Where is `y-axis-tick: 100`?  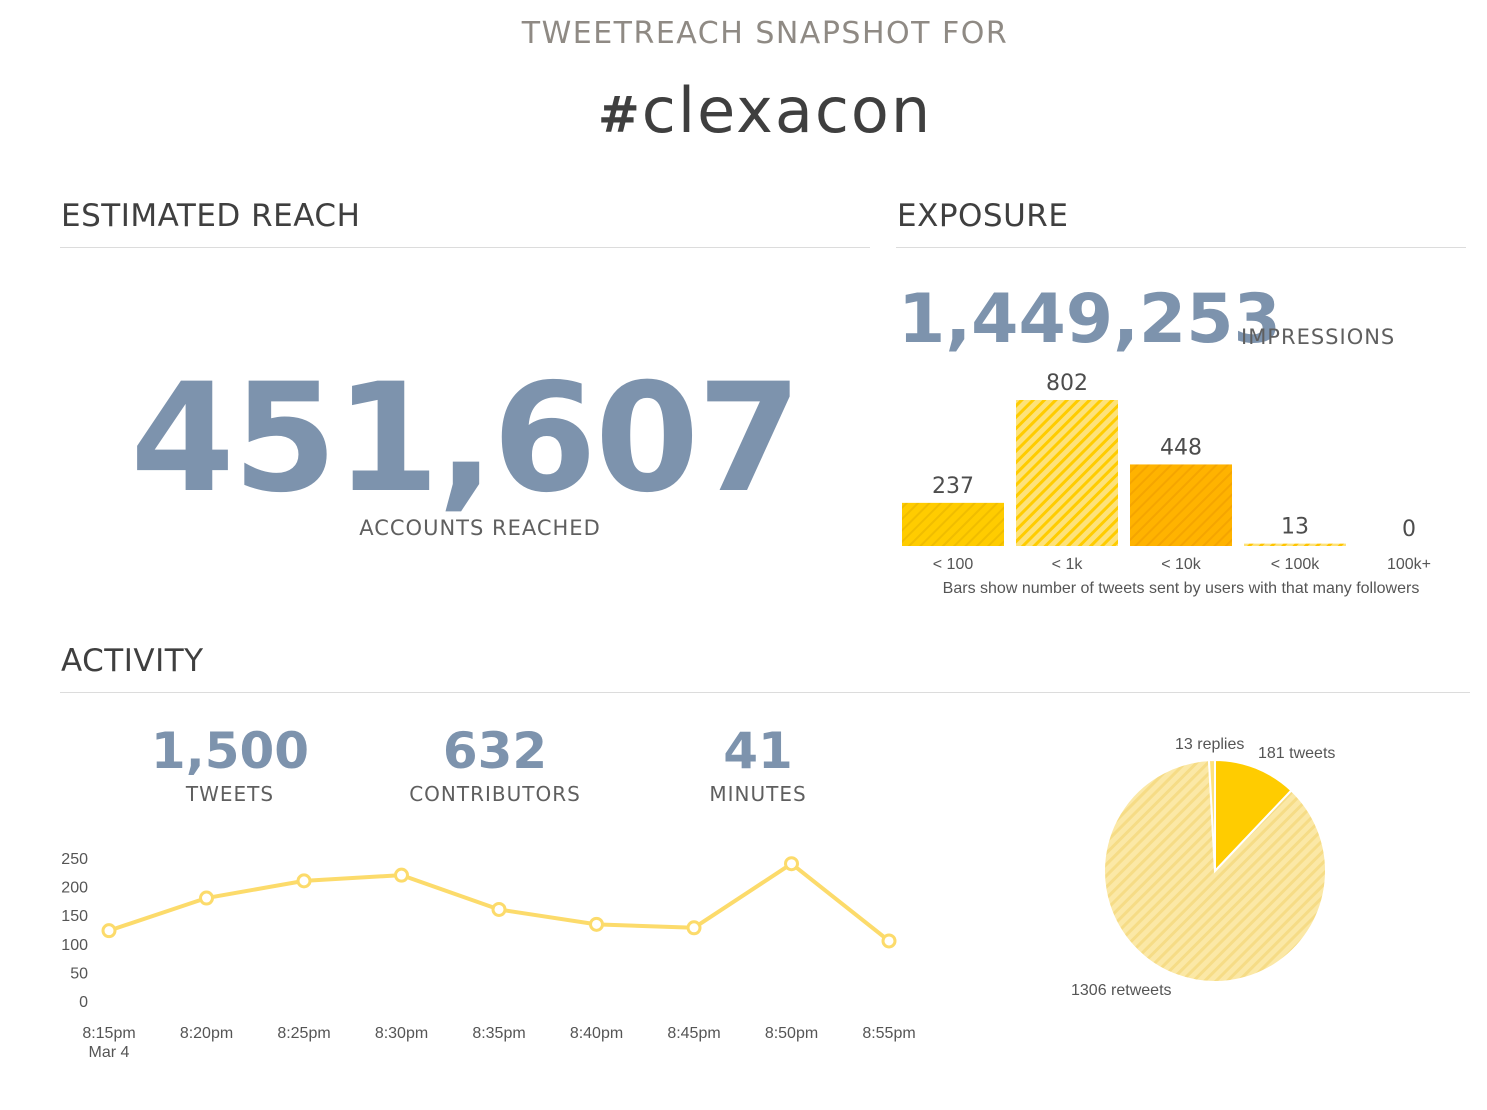
y-axis-tick: 100 is located at coordinates (74, 945).